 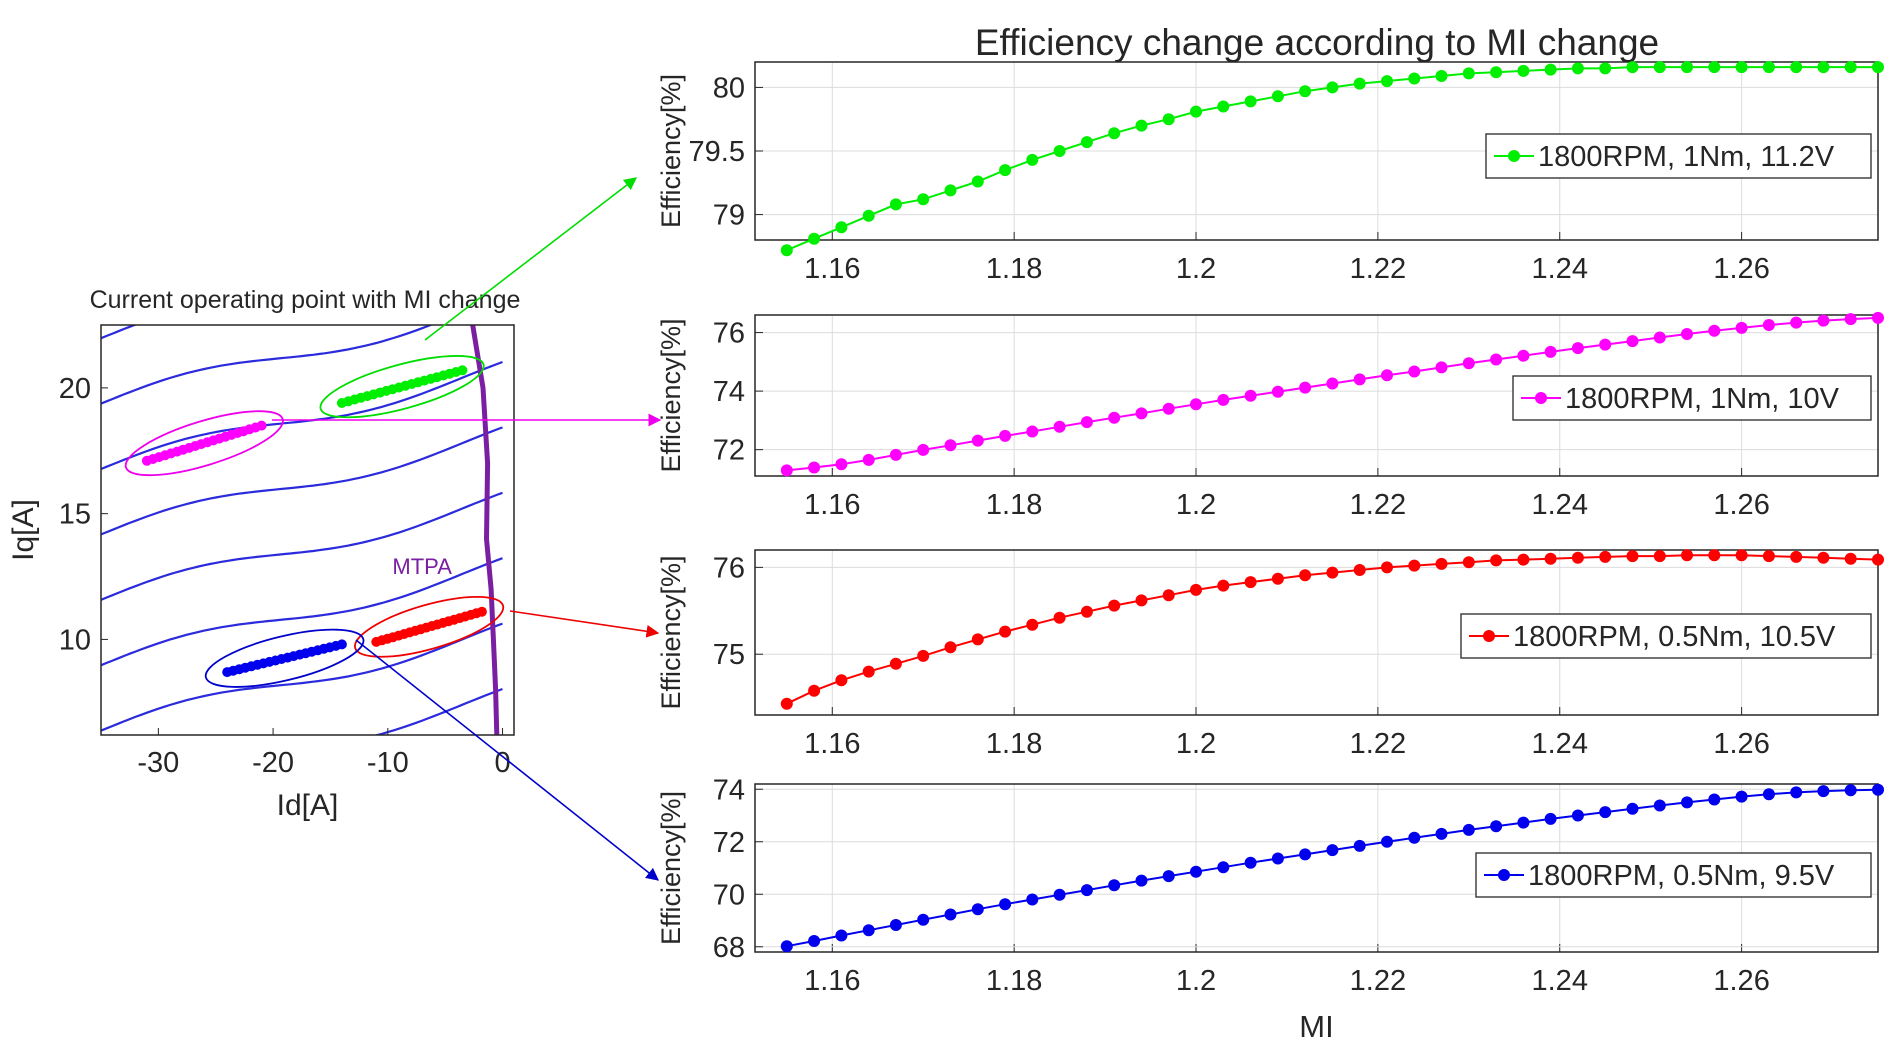 I want to click on contour-group, so click(x=302, y=530).